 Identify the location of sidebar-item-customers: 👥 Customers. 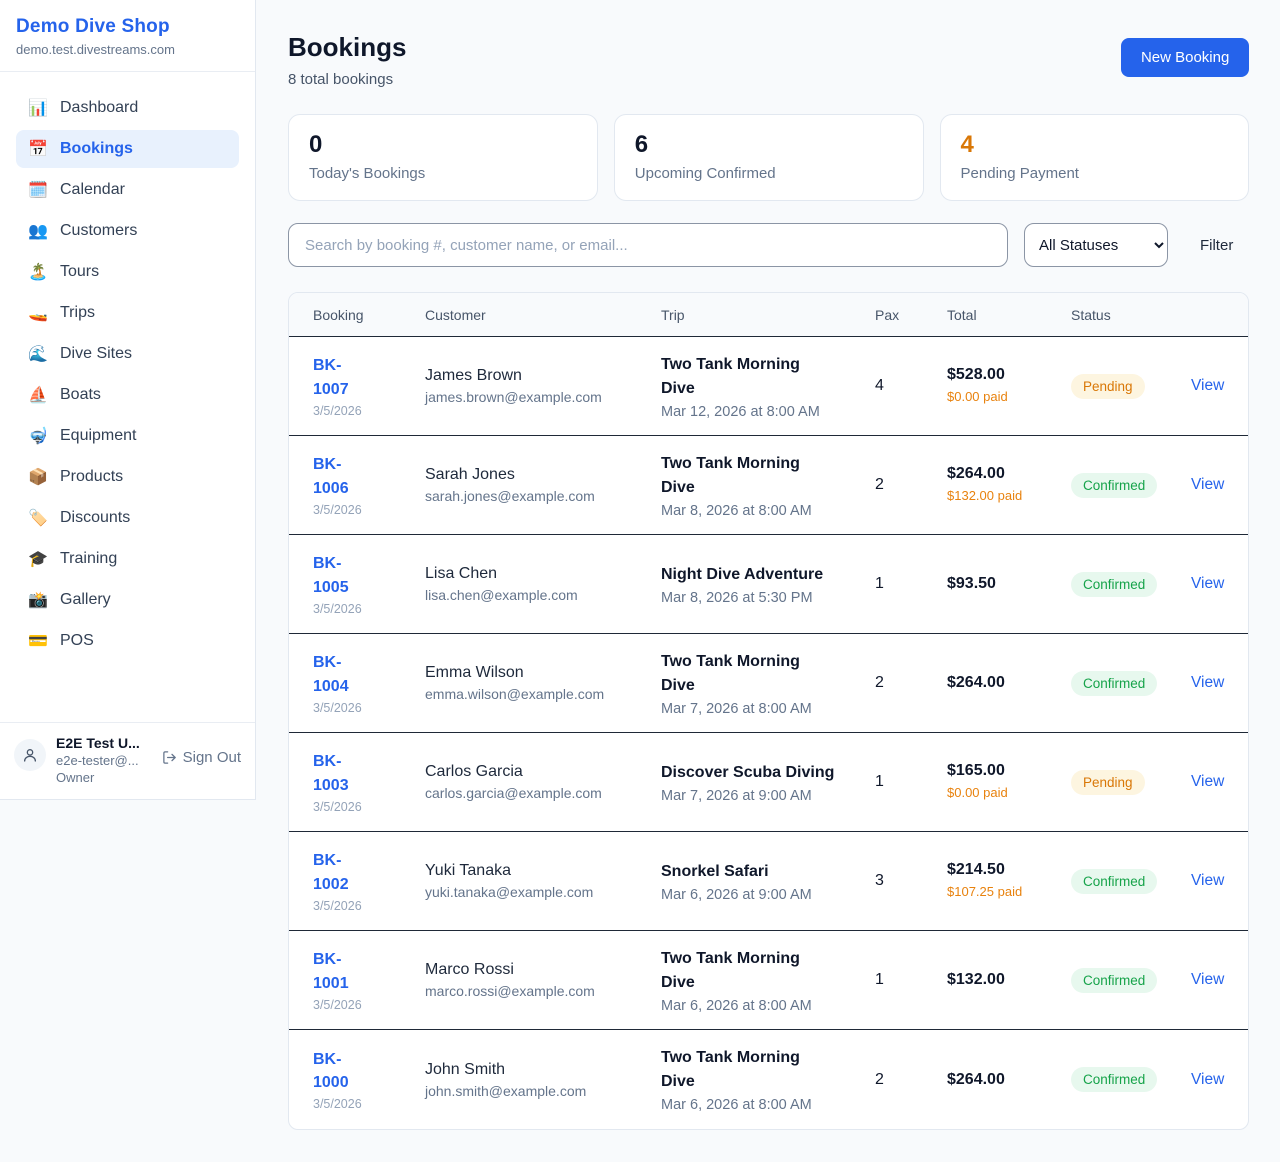
(127, 231).